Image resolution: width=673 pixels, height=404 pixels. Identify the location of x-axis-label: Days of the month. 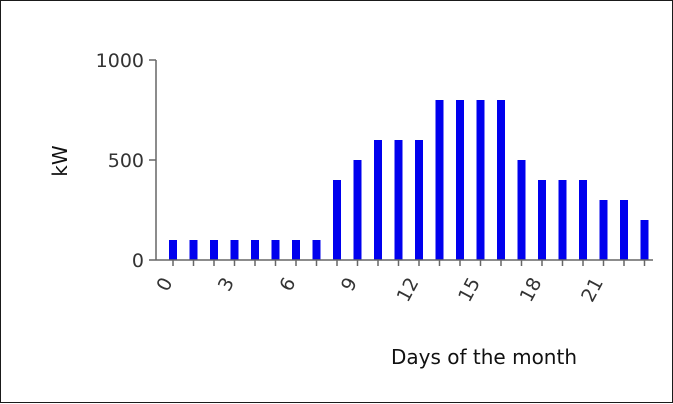
(484, 357).